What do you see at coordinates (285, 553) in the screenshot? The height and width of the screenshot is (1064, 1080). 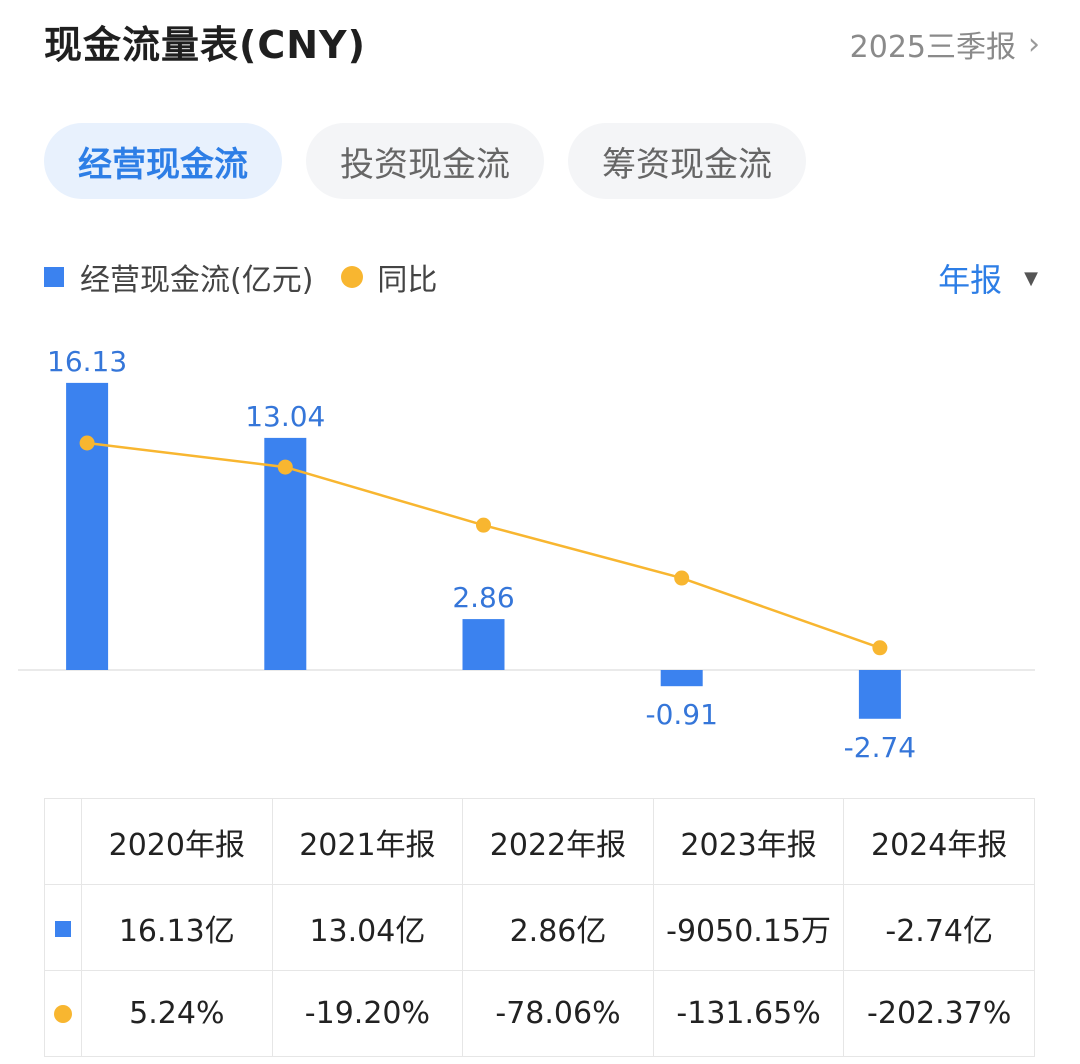 I see `bar-2021年报` at bounding box center [285, 553].